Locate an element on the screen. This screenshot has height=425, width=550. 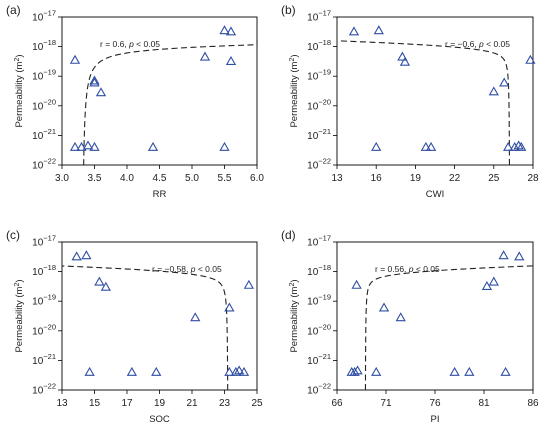
x-tick-label: 6.0 is located at coordinates (257, 178).